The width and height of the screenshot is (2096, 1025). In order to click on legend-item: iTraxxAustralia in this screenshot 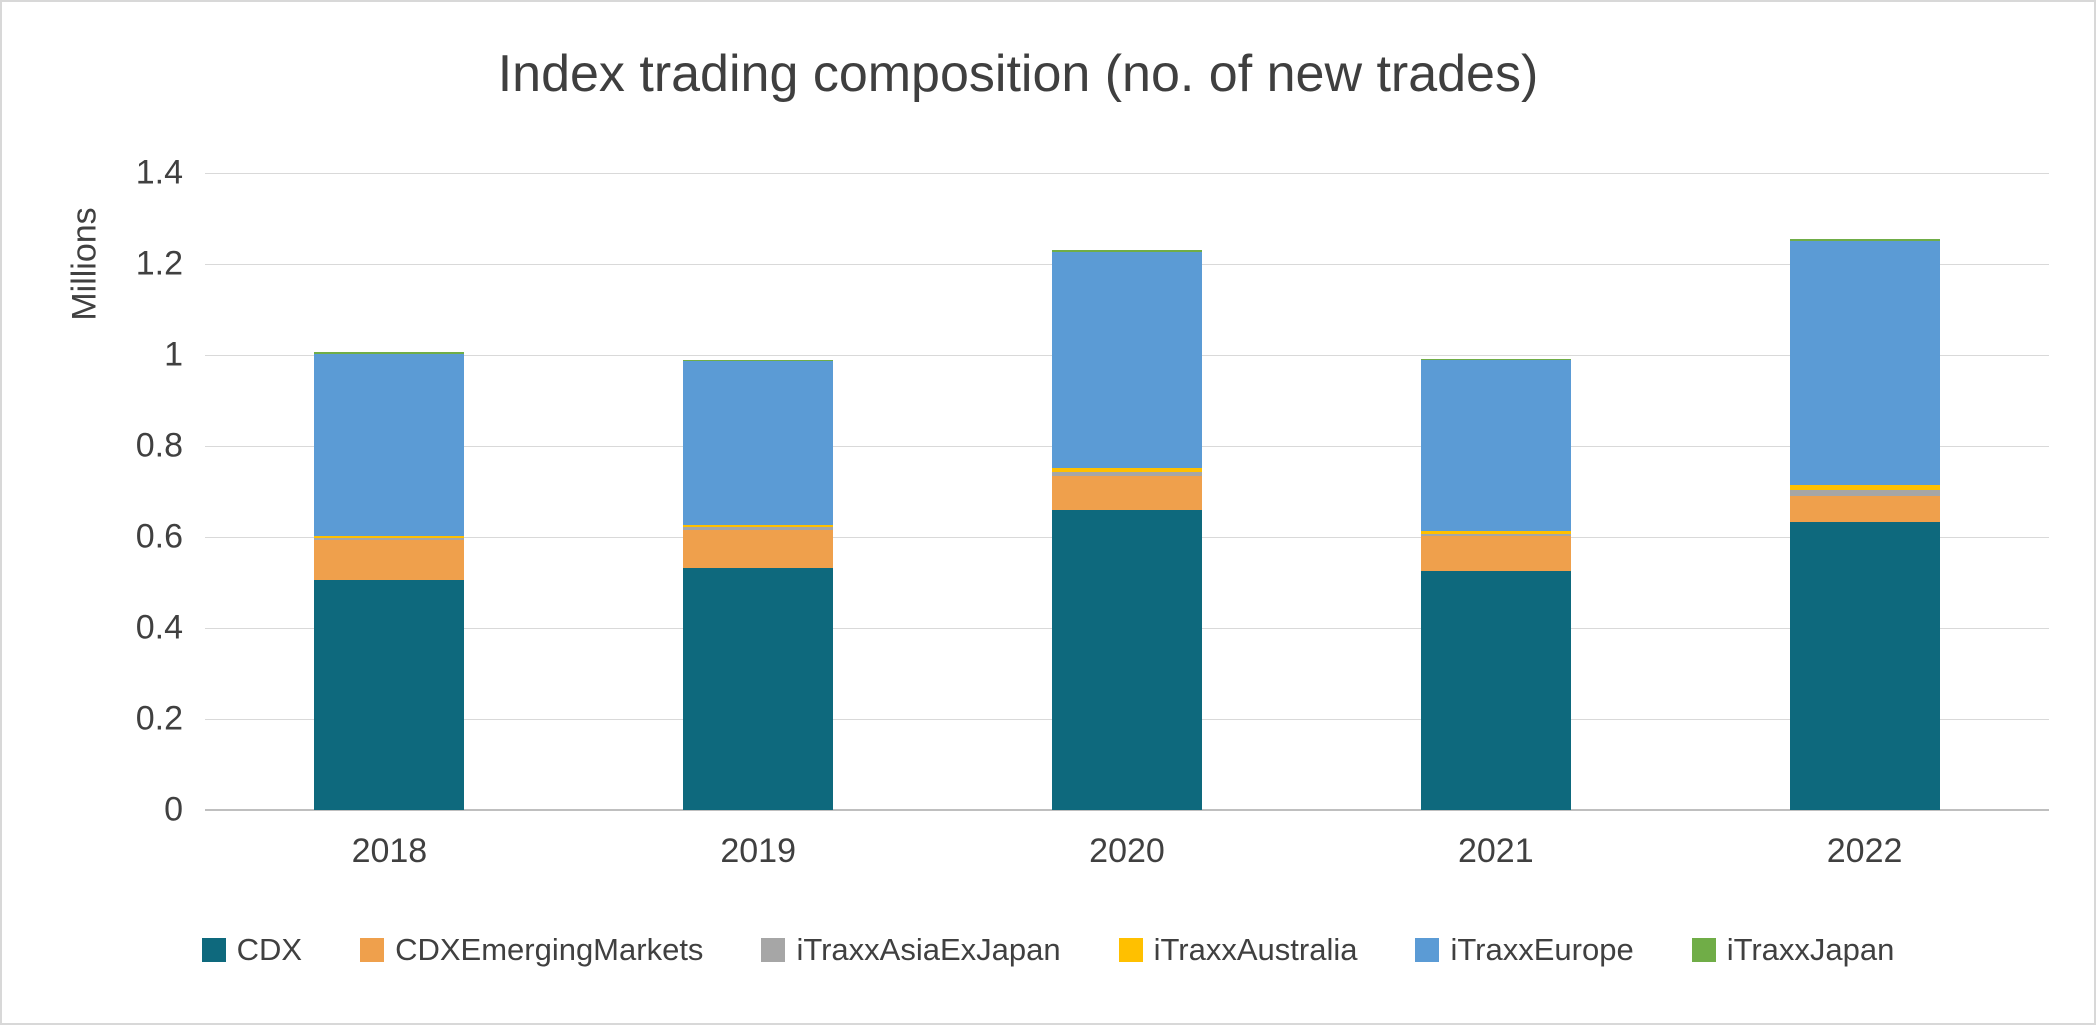, I will do `click(1238, 950)`.